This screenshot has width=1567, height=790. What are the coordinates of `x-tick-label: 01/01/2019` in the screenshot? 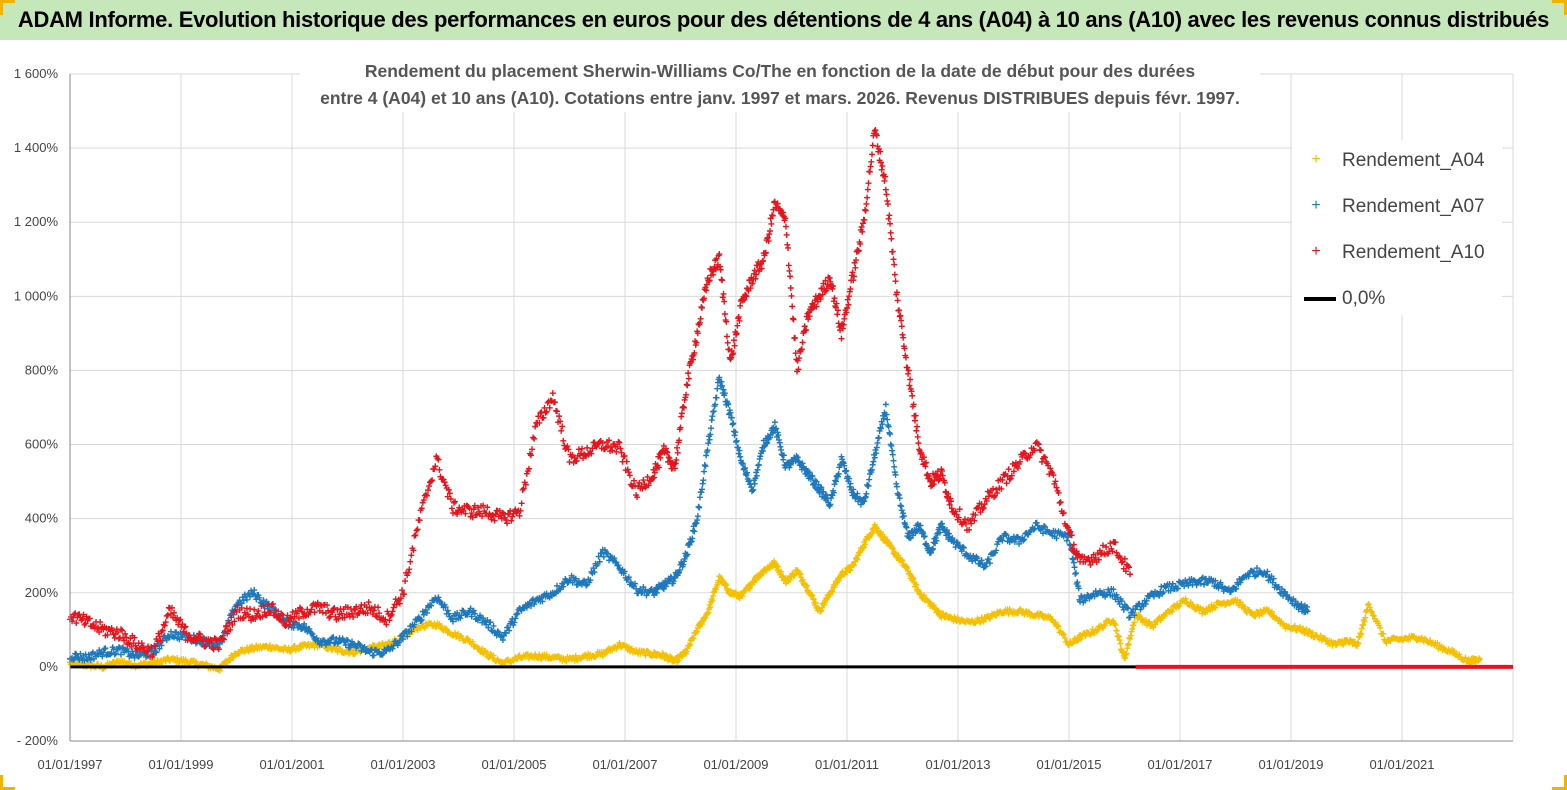 It's located at (1290, 764).